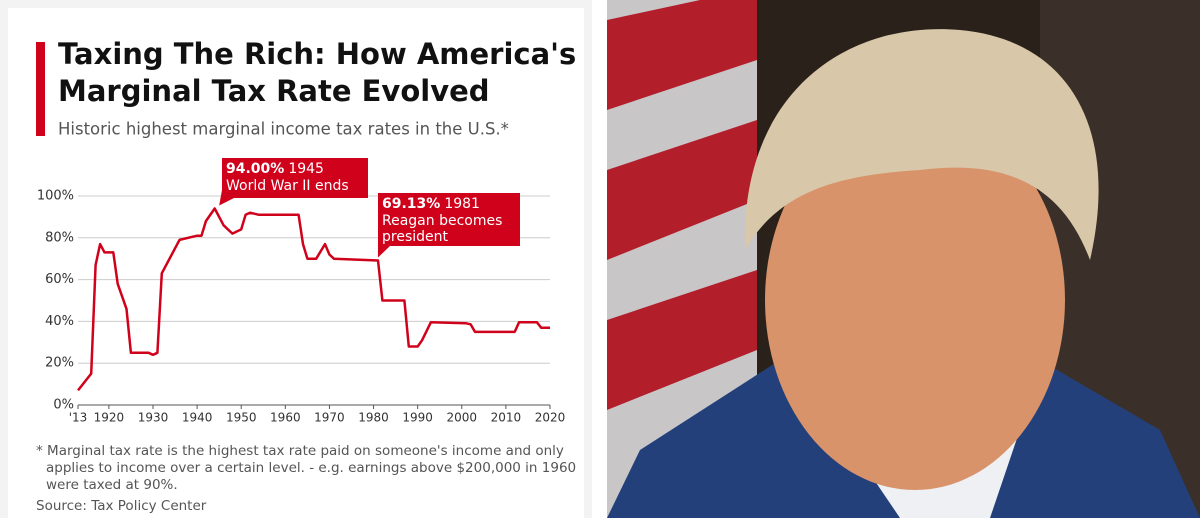 This screenshot has height=518, width=1200. Describe the element at coordinates (287, 186) in the screenshot. I see `annotation-text: World War II ends` at that location.